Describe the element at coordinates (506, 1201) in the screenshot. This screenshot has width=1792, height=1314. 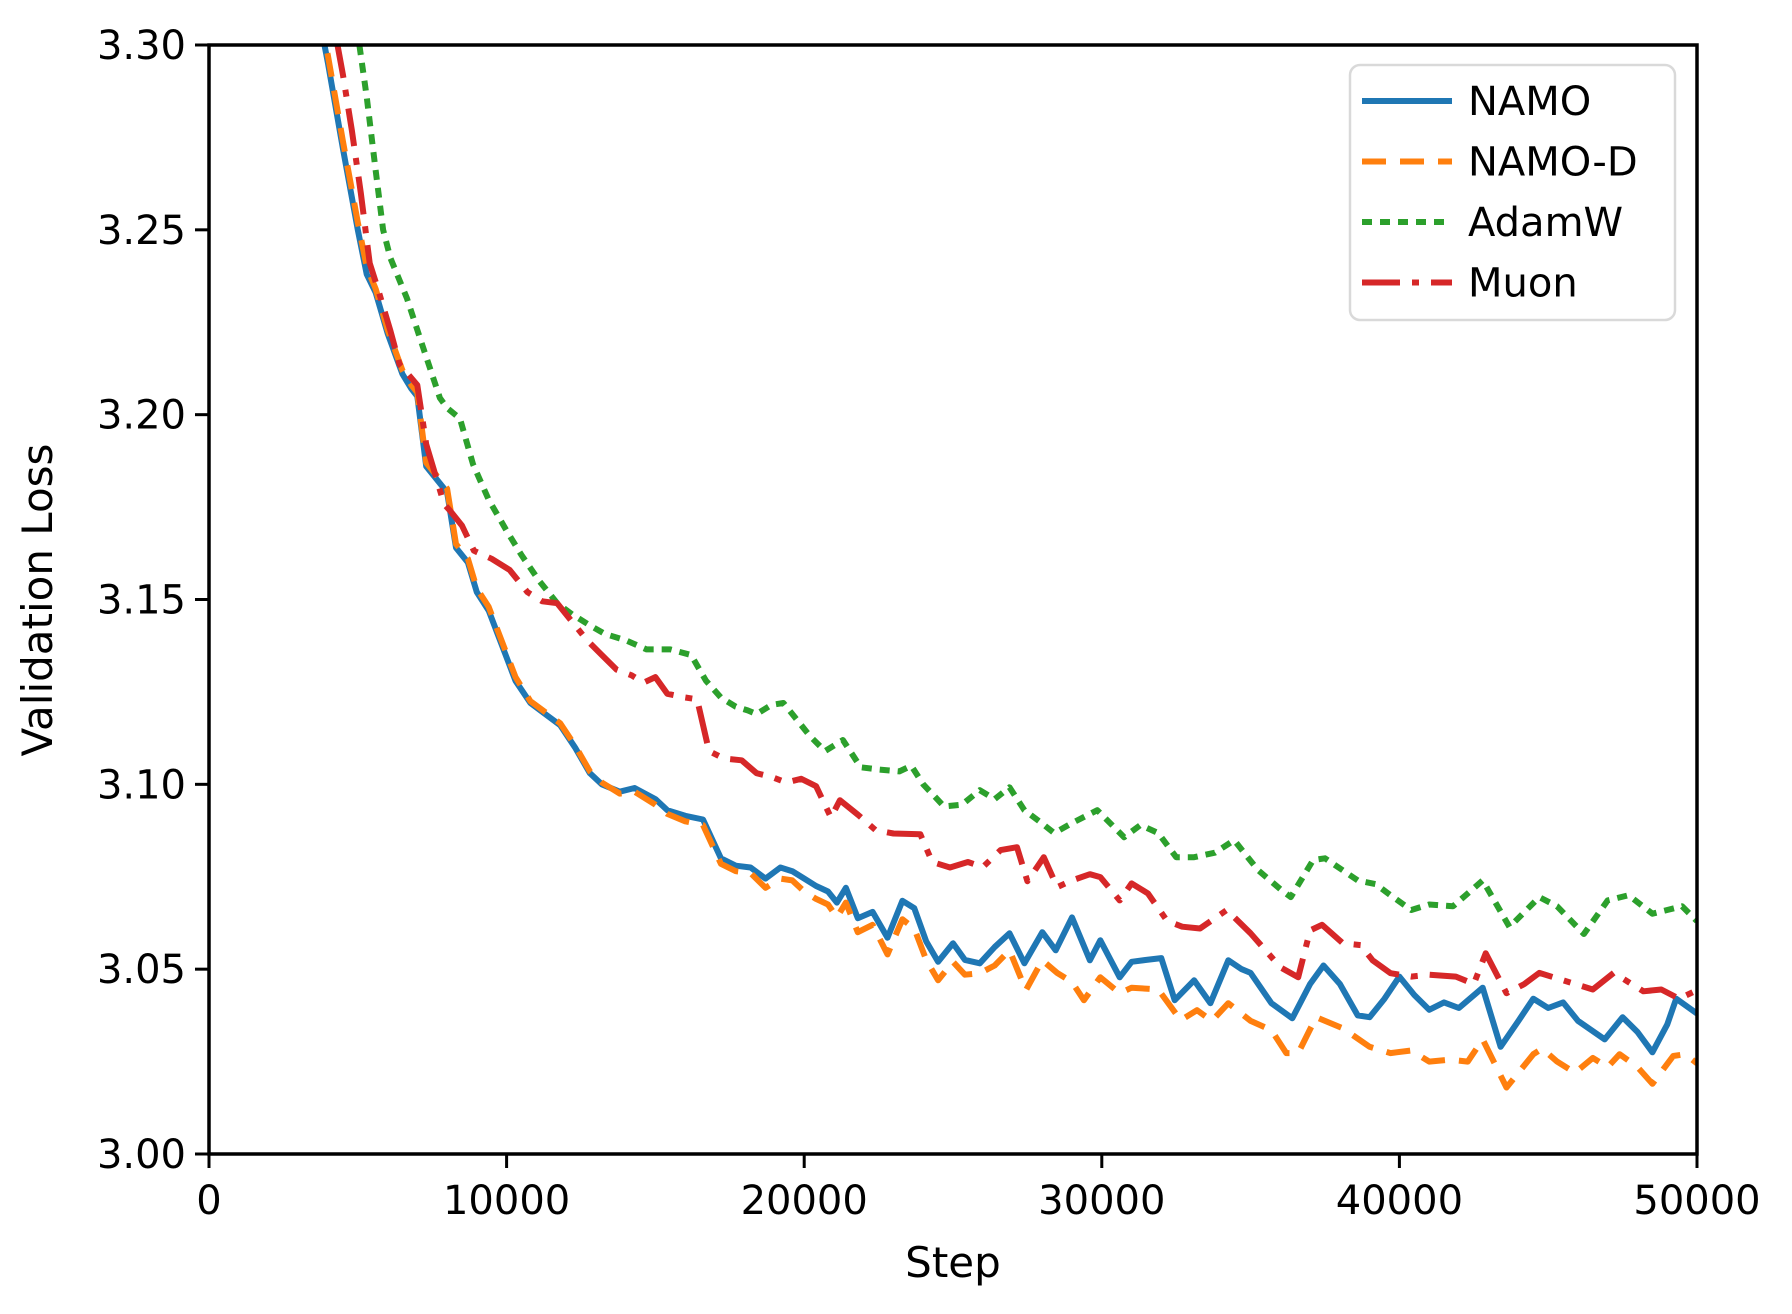
I see `x-tick-label: 10000` at that location.